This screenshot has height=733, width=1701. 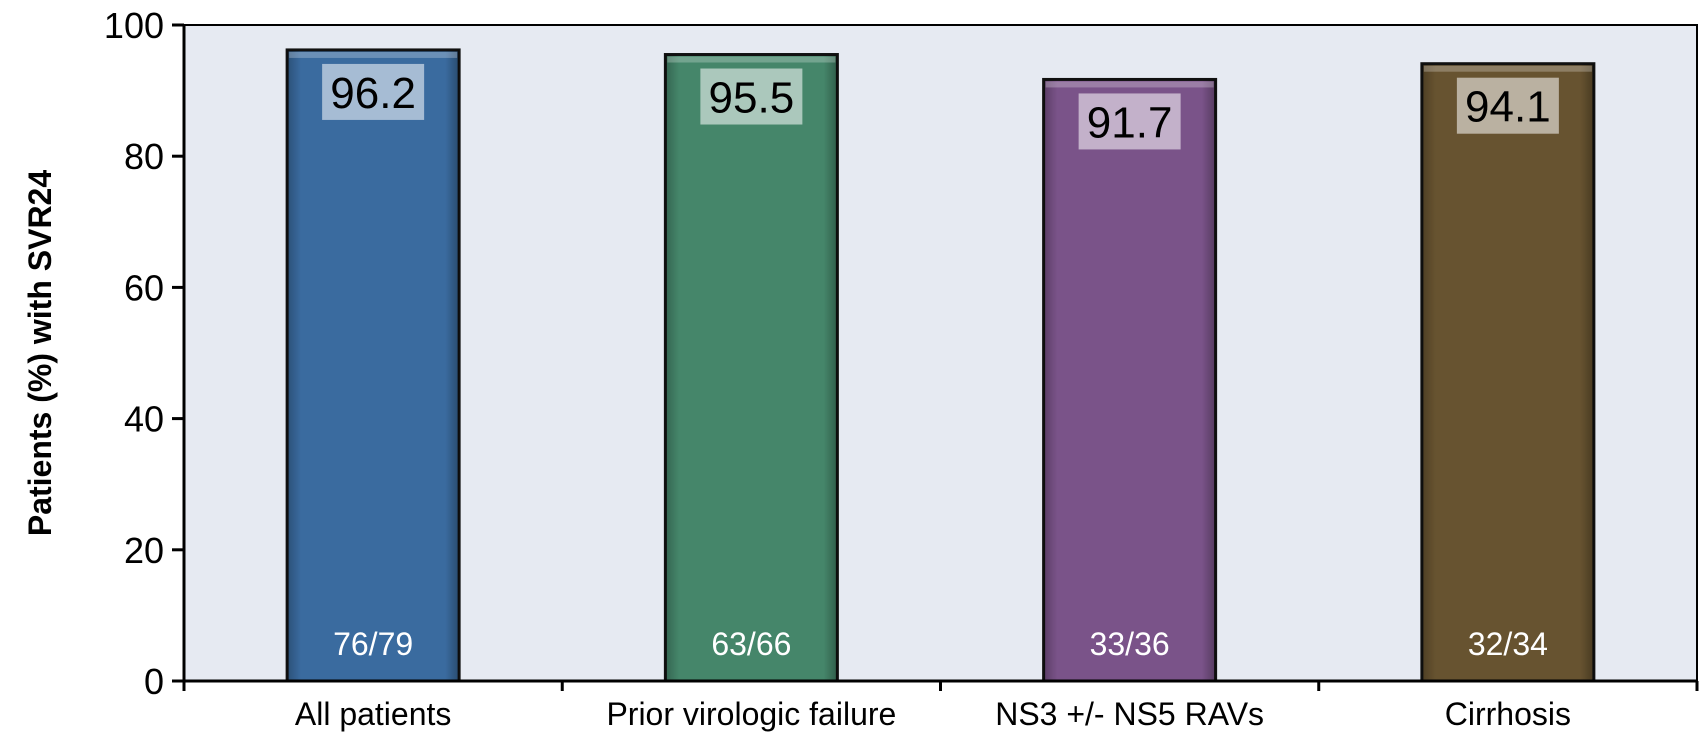 I want to click on x-tick-label-1: Prior virologic failure, so click(x=751, y=714).